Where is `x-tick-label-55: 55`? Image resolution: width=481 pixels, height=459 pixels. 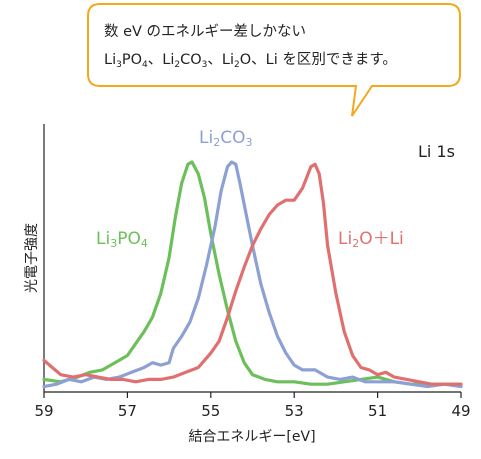
x-tick-label-55: 55 is located at coordinates (210, 411).